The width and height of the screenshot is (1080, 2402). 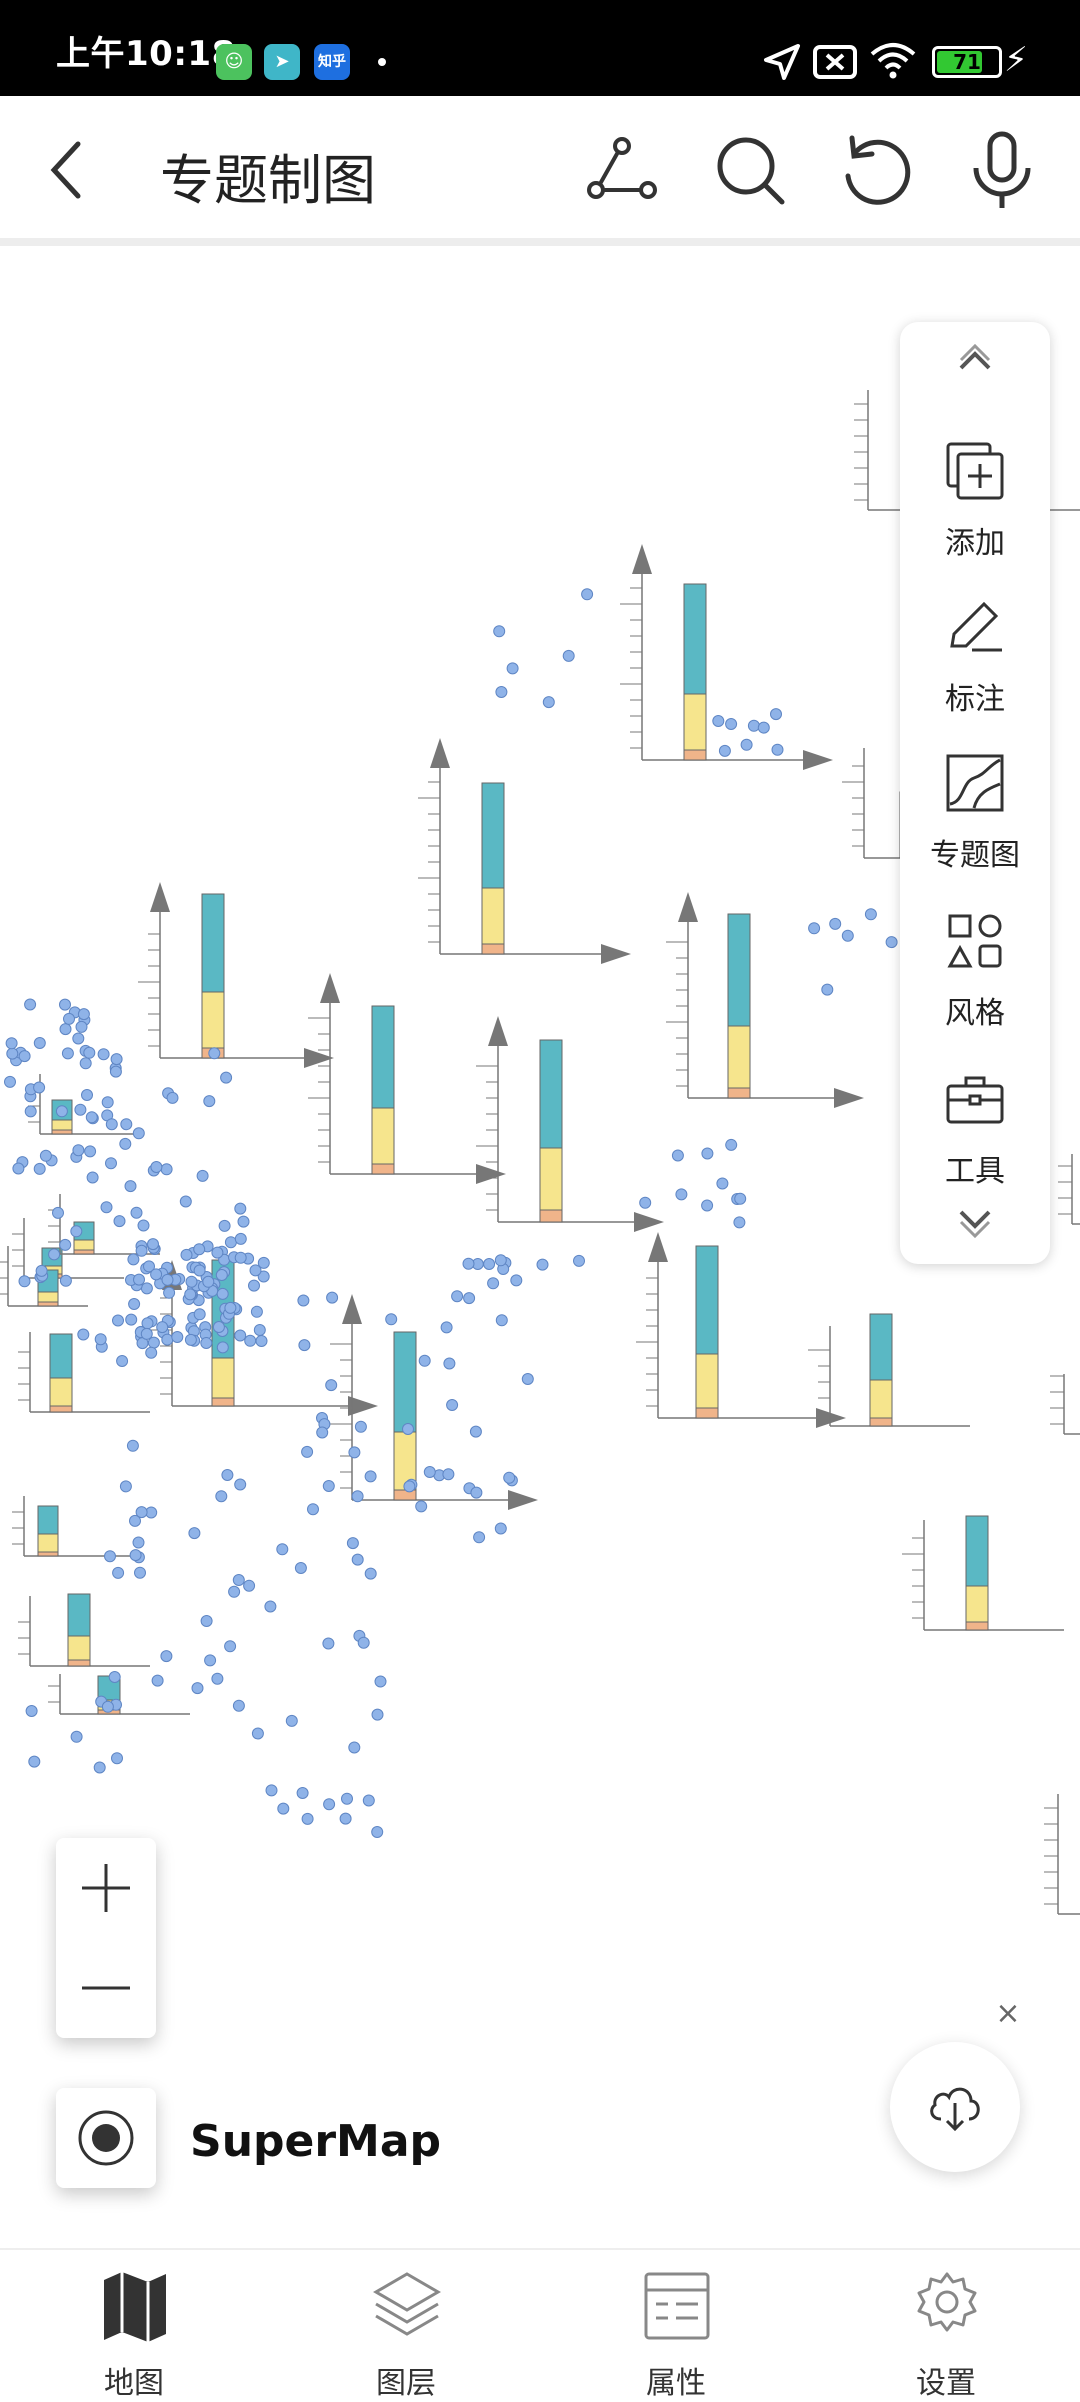 What do you see at coordinates (106, 1888) in the screenshot?
I see `zoom-in-button` at bounding box center [106, 1888].